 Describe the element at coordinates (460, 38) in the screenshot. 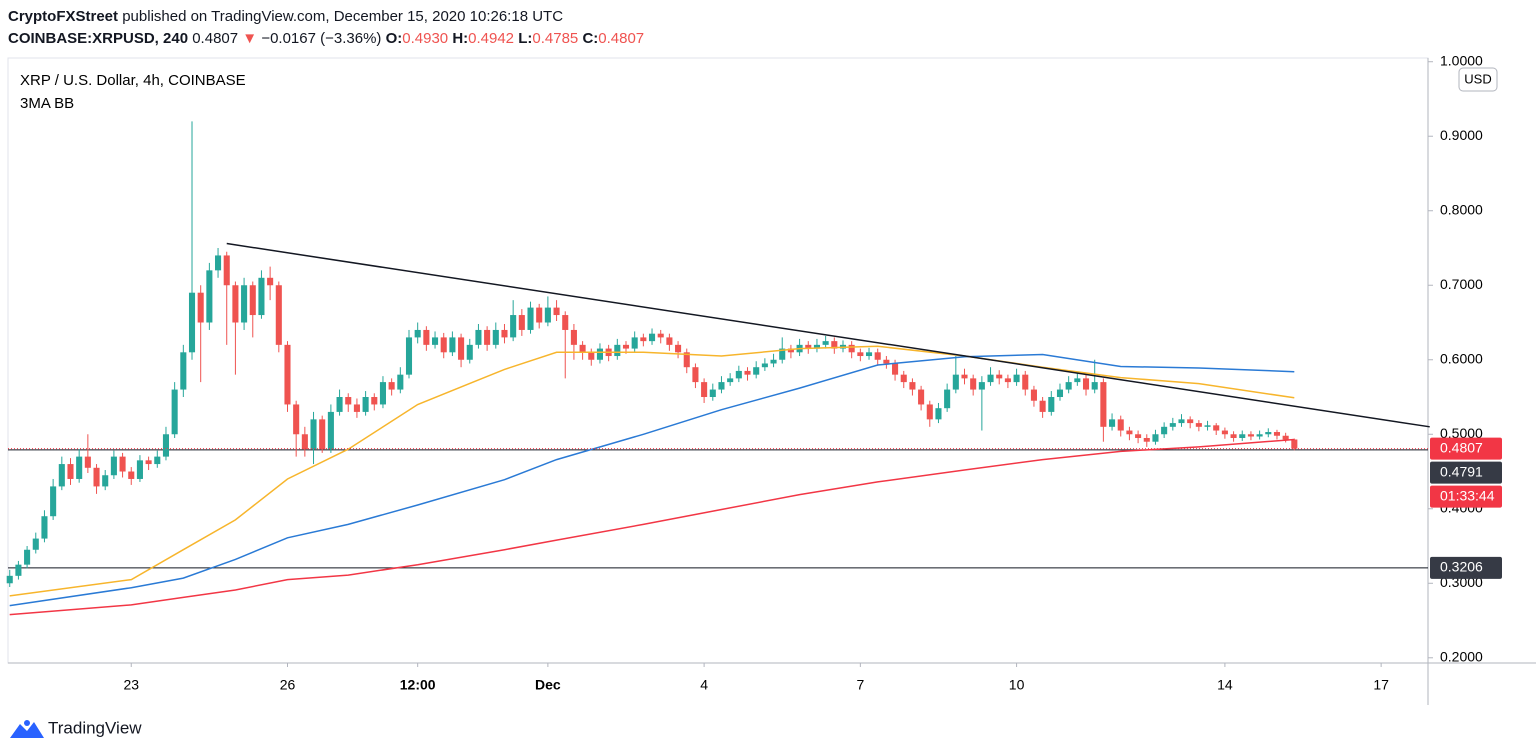

I see `ohlc-key: H:` at that location.